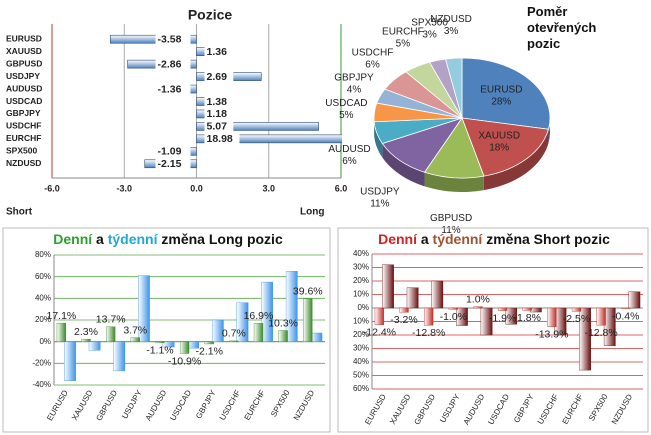  Describe the element at coordinates (501, 101) in the screenshot. I see `slice-value: 28%` at that location.